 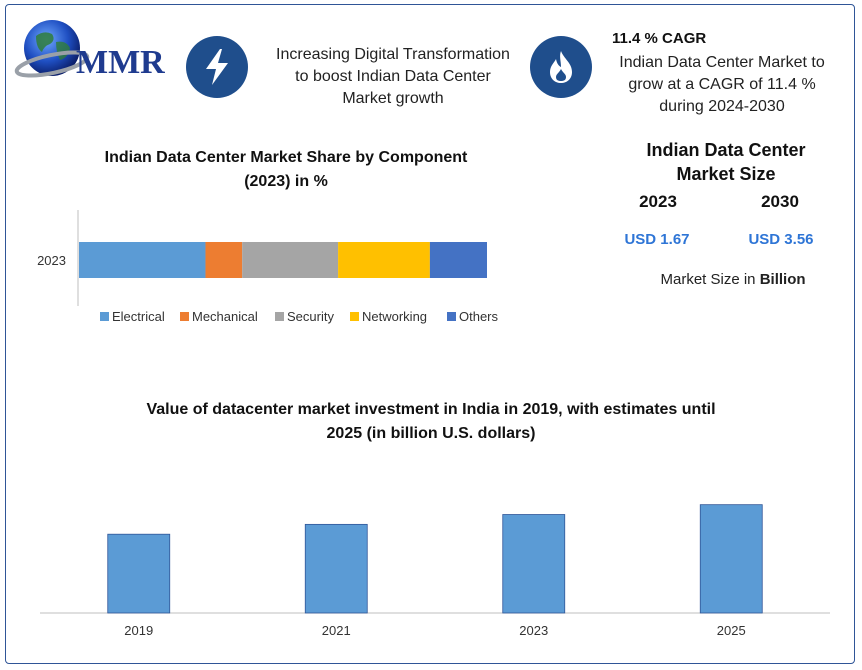 I want to click on share-bar-segment-electrical, so click(x=142, y=260).